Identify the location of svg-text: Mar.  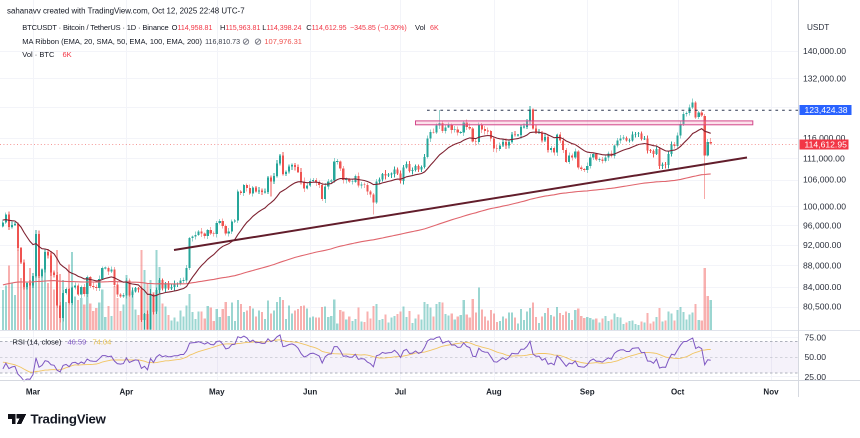
(33, 391).